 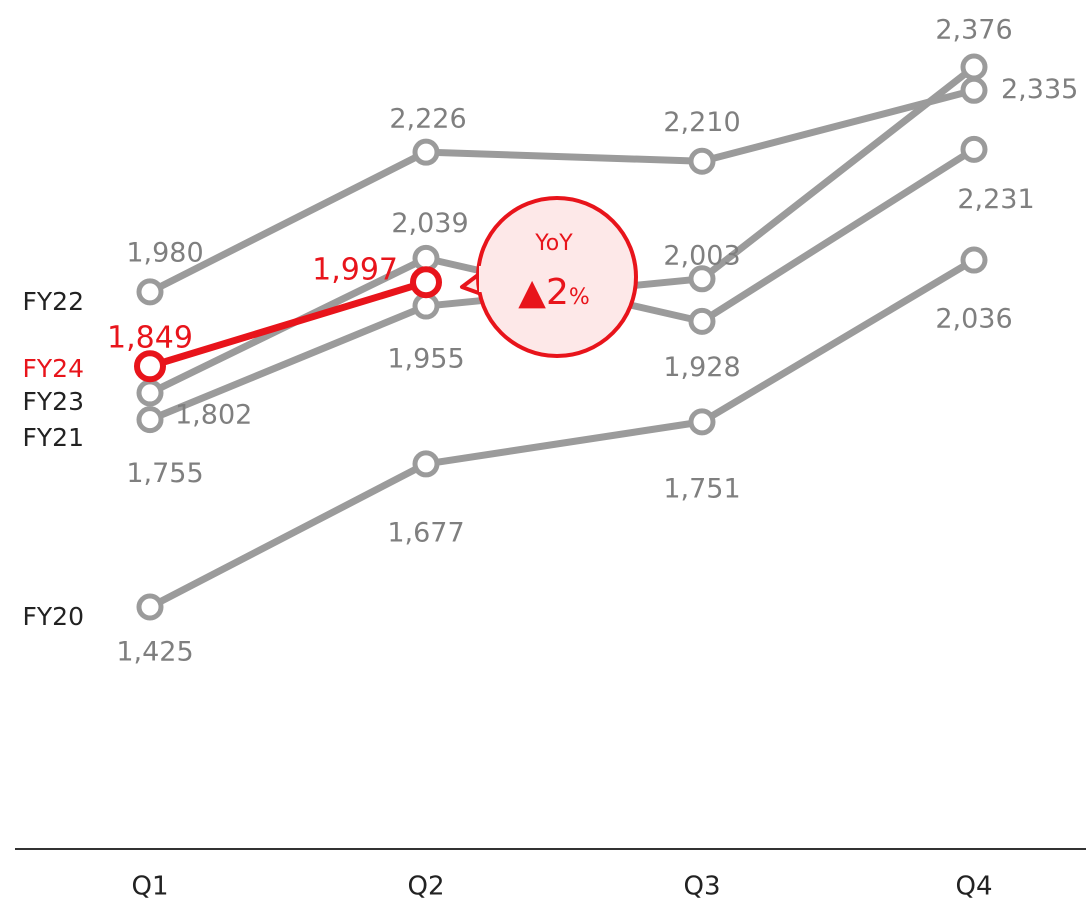 What do you see at coordinates (701, 122) in the screenshot?
I see `data-label-fy22-q3: 2,210` at bounding box center [701, 122].